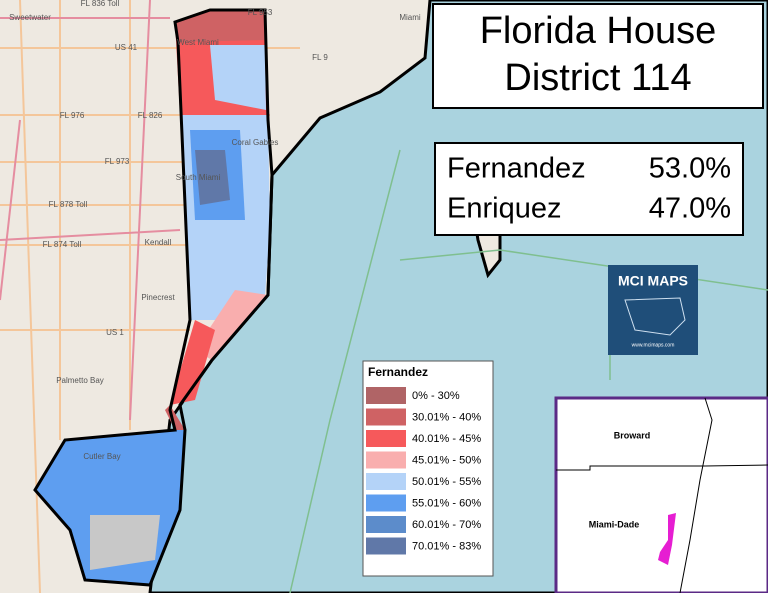 This screenshot has height=593, width=768. Describe the element at coordinates (100, 4) in the screenshot. I see `map-label: FL 836 Toll` at that location.